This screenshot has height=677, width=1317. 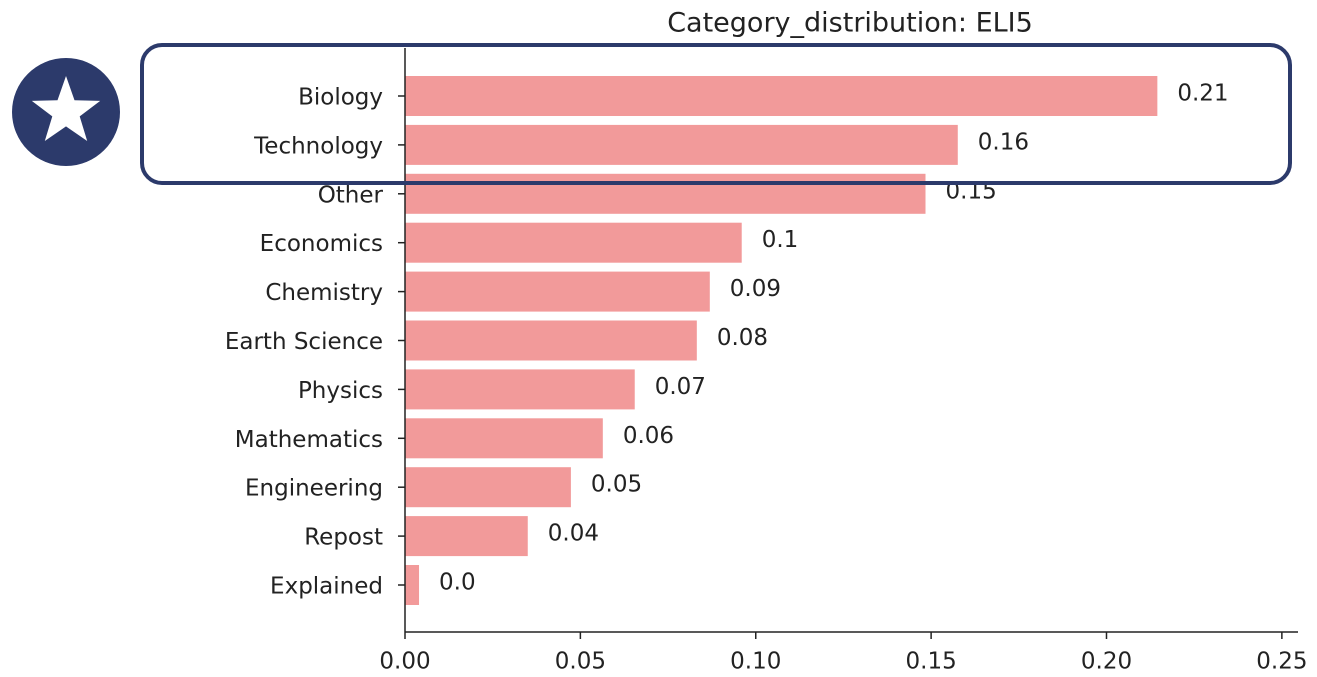 What do you see at coordinates (742, 338) in the screenshot?
I see `value-label: 0.08` at bounding box center [742, 338].